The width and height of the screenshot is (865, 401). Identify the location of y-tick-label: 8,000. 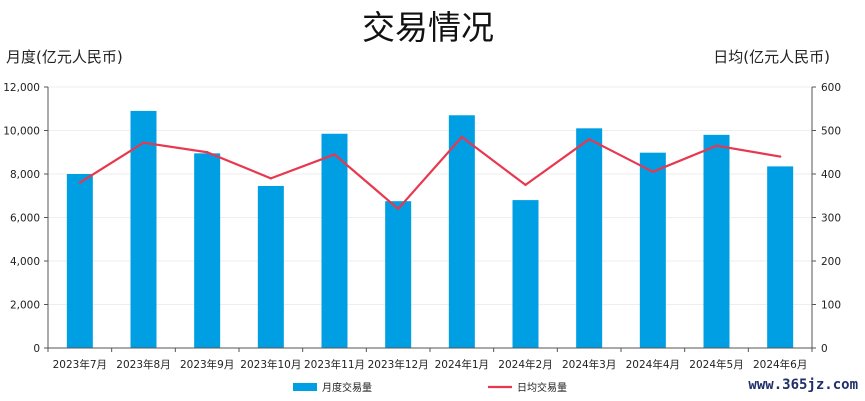
(25, 175).